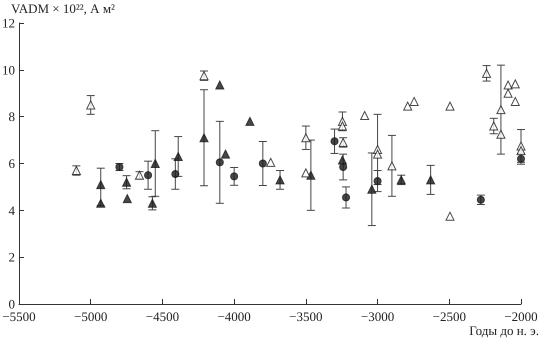 This screenshot has width=541, height=338. What do you see at coordinates (91, 316) in the screenshot?
I see `x-tick-label: −5000` at bounding box center [91, 316].